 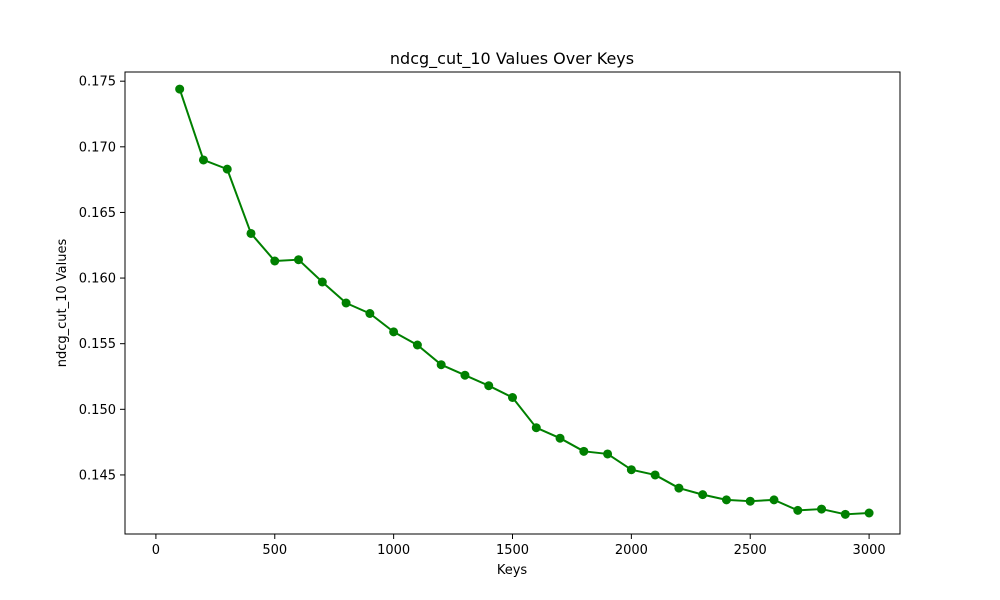 I want to click on y-tick-label: 0.170, so click(x=97, y=147).